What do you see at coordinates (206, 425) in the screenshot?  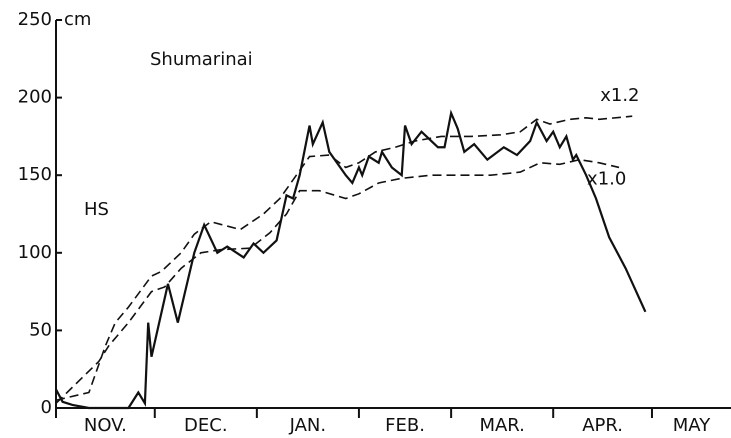 I see `x-tick-label: DEC.` at bounding box center [206, 425].